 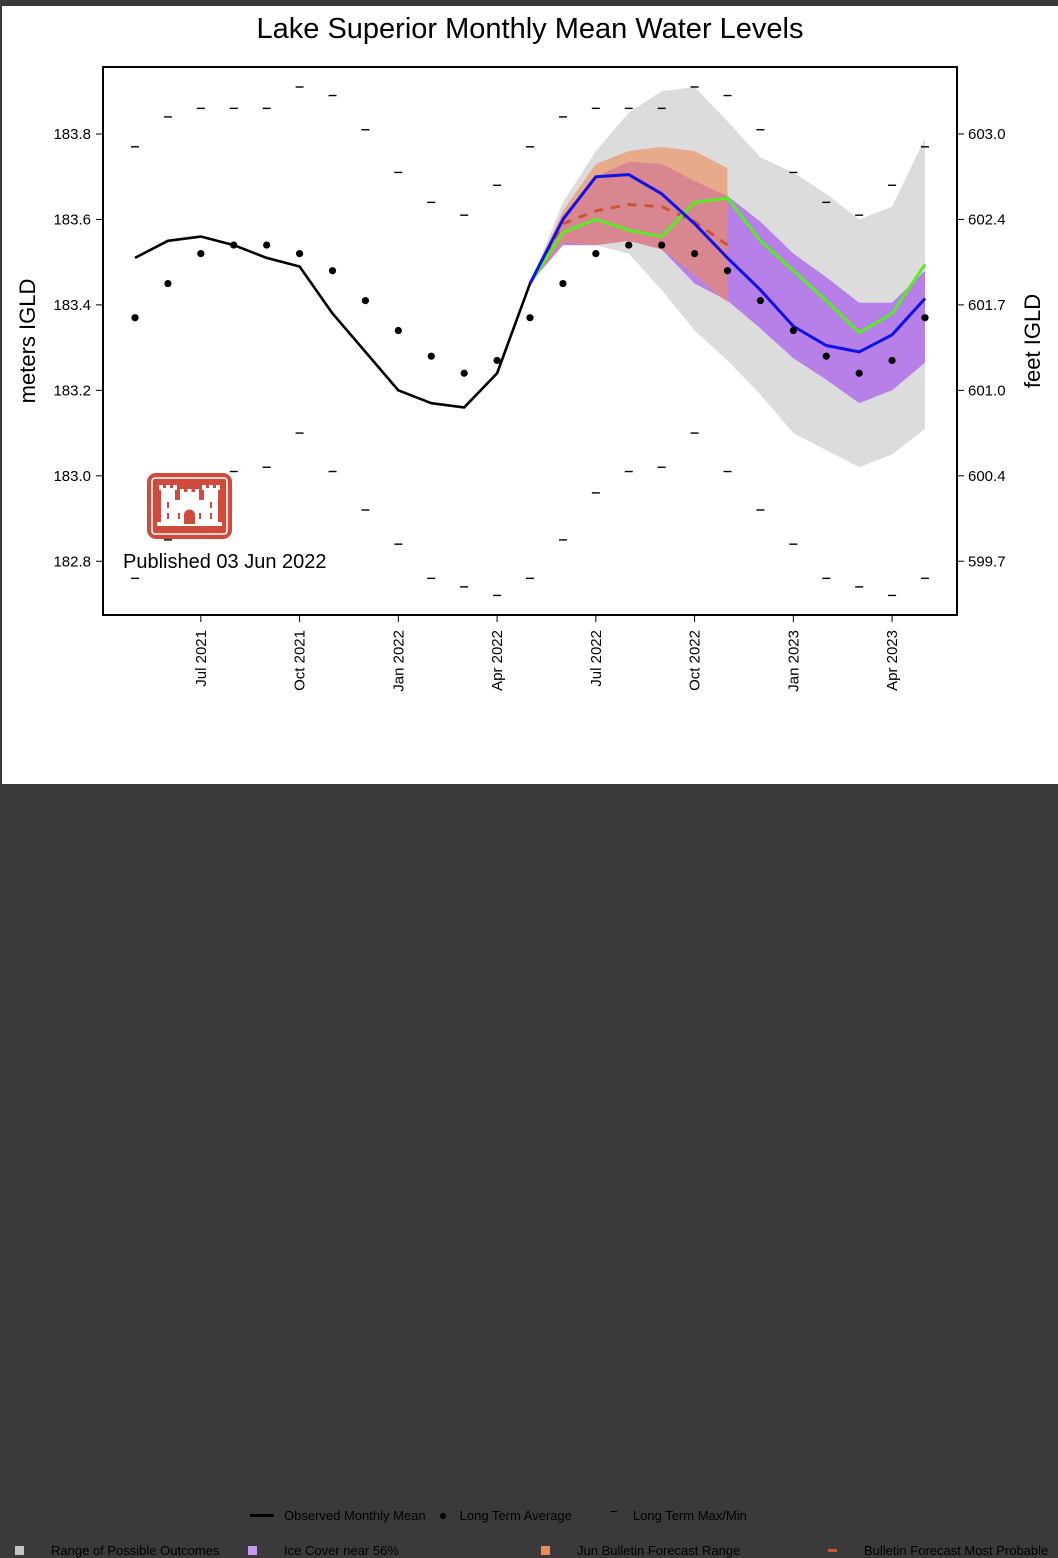 I want to click on legend-dash-swatch, so click(x=613, y=1511).